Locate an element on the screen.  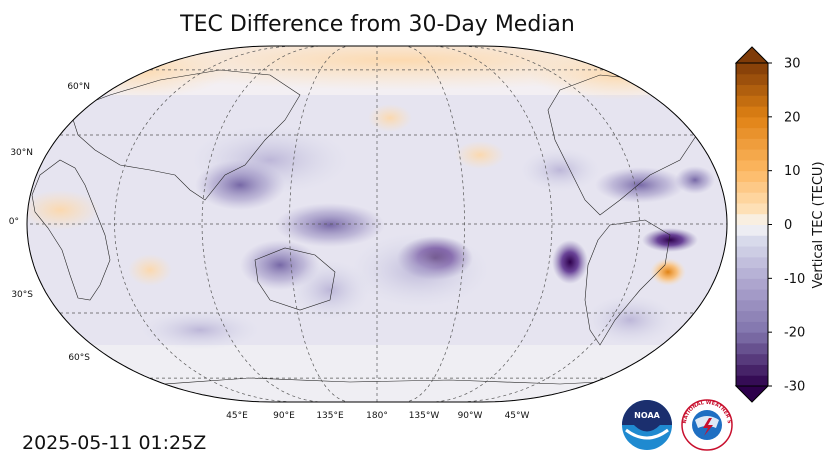
colorbar-tick-label: 10 is located at coordinates (792, 171).